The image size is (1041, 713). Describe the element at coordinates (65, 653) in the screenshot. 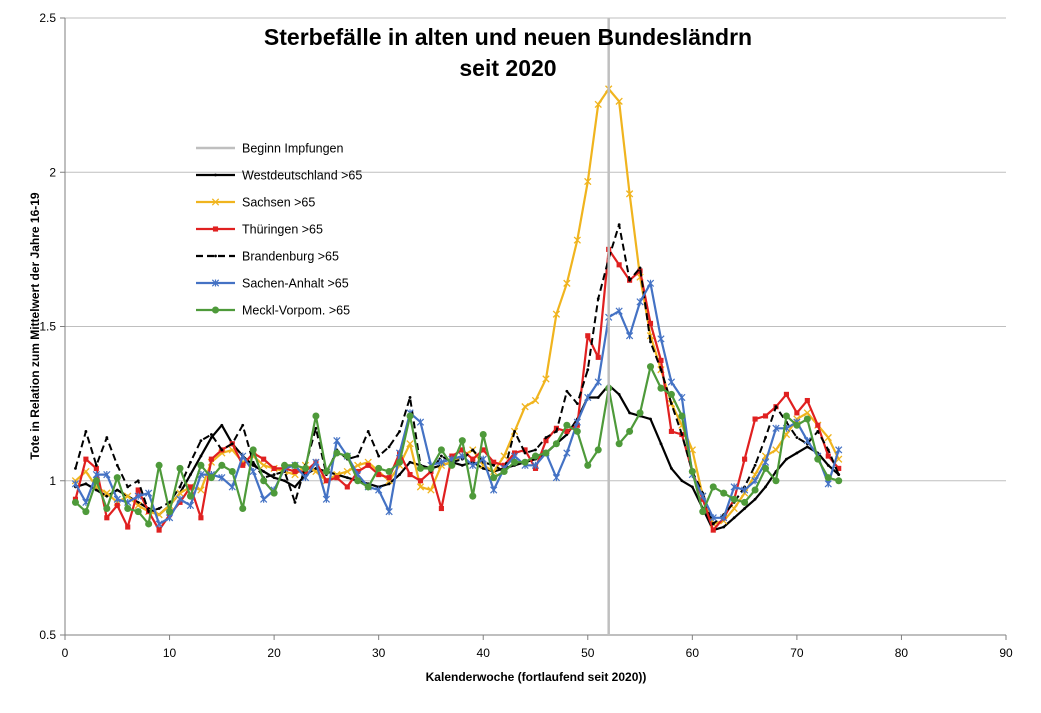

I see `x-tick-label: 0` at that location.